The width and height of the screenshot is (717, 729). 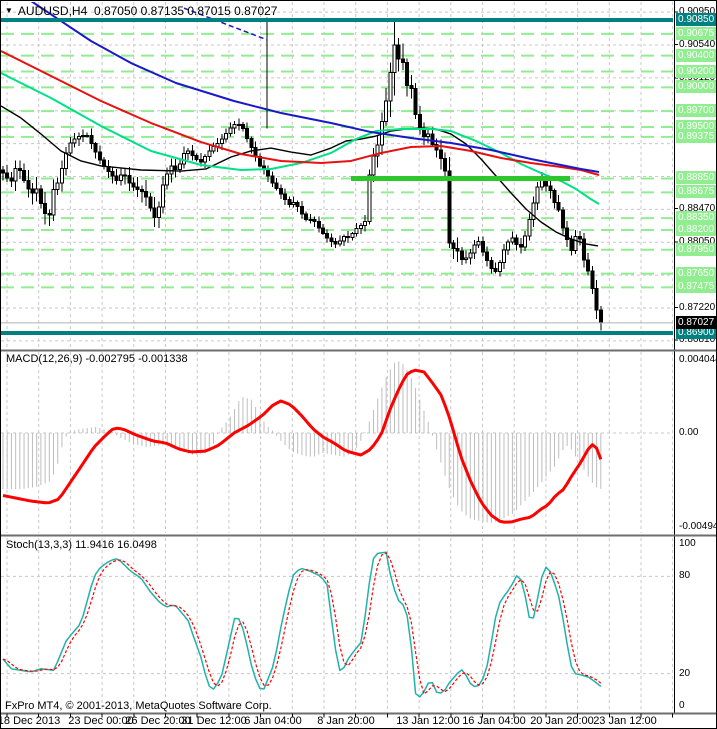 I want to click on price-level-badge: 0.87475, so click(x=696, y=287).